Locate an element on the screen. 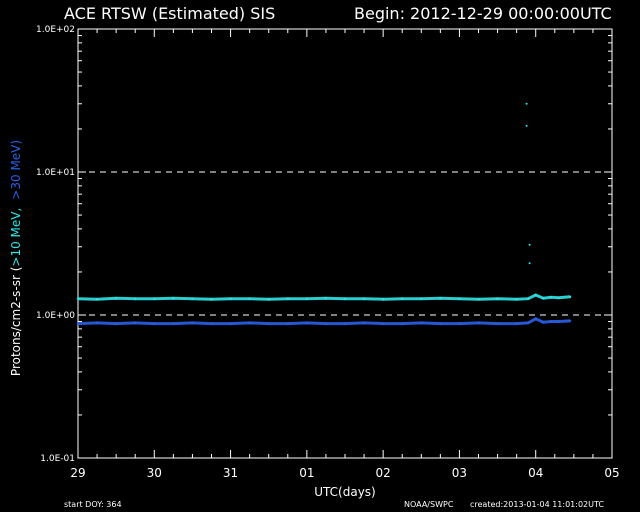 The width and height of the screenshot is (640, 512). x-tick-label: 29 is located at coordinates (77, 473).